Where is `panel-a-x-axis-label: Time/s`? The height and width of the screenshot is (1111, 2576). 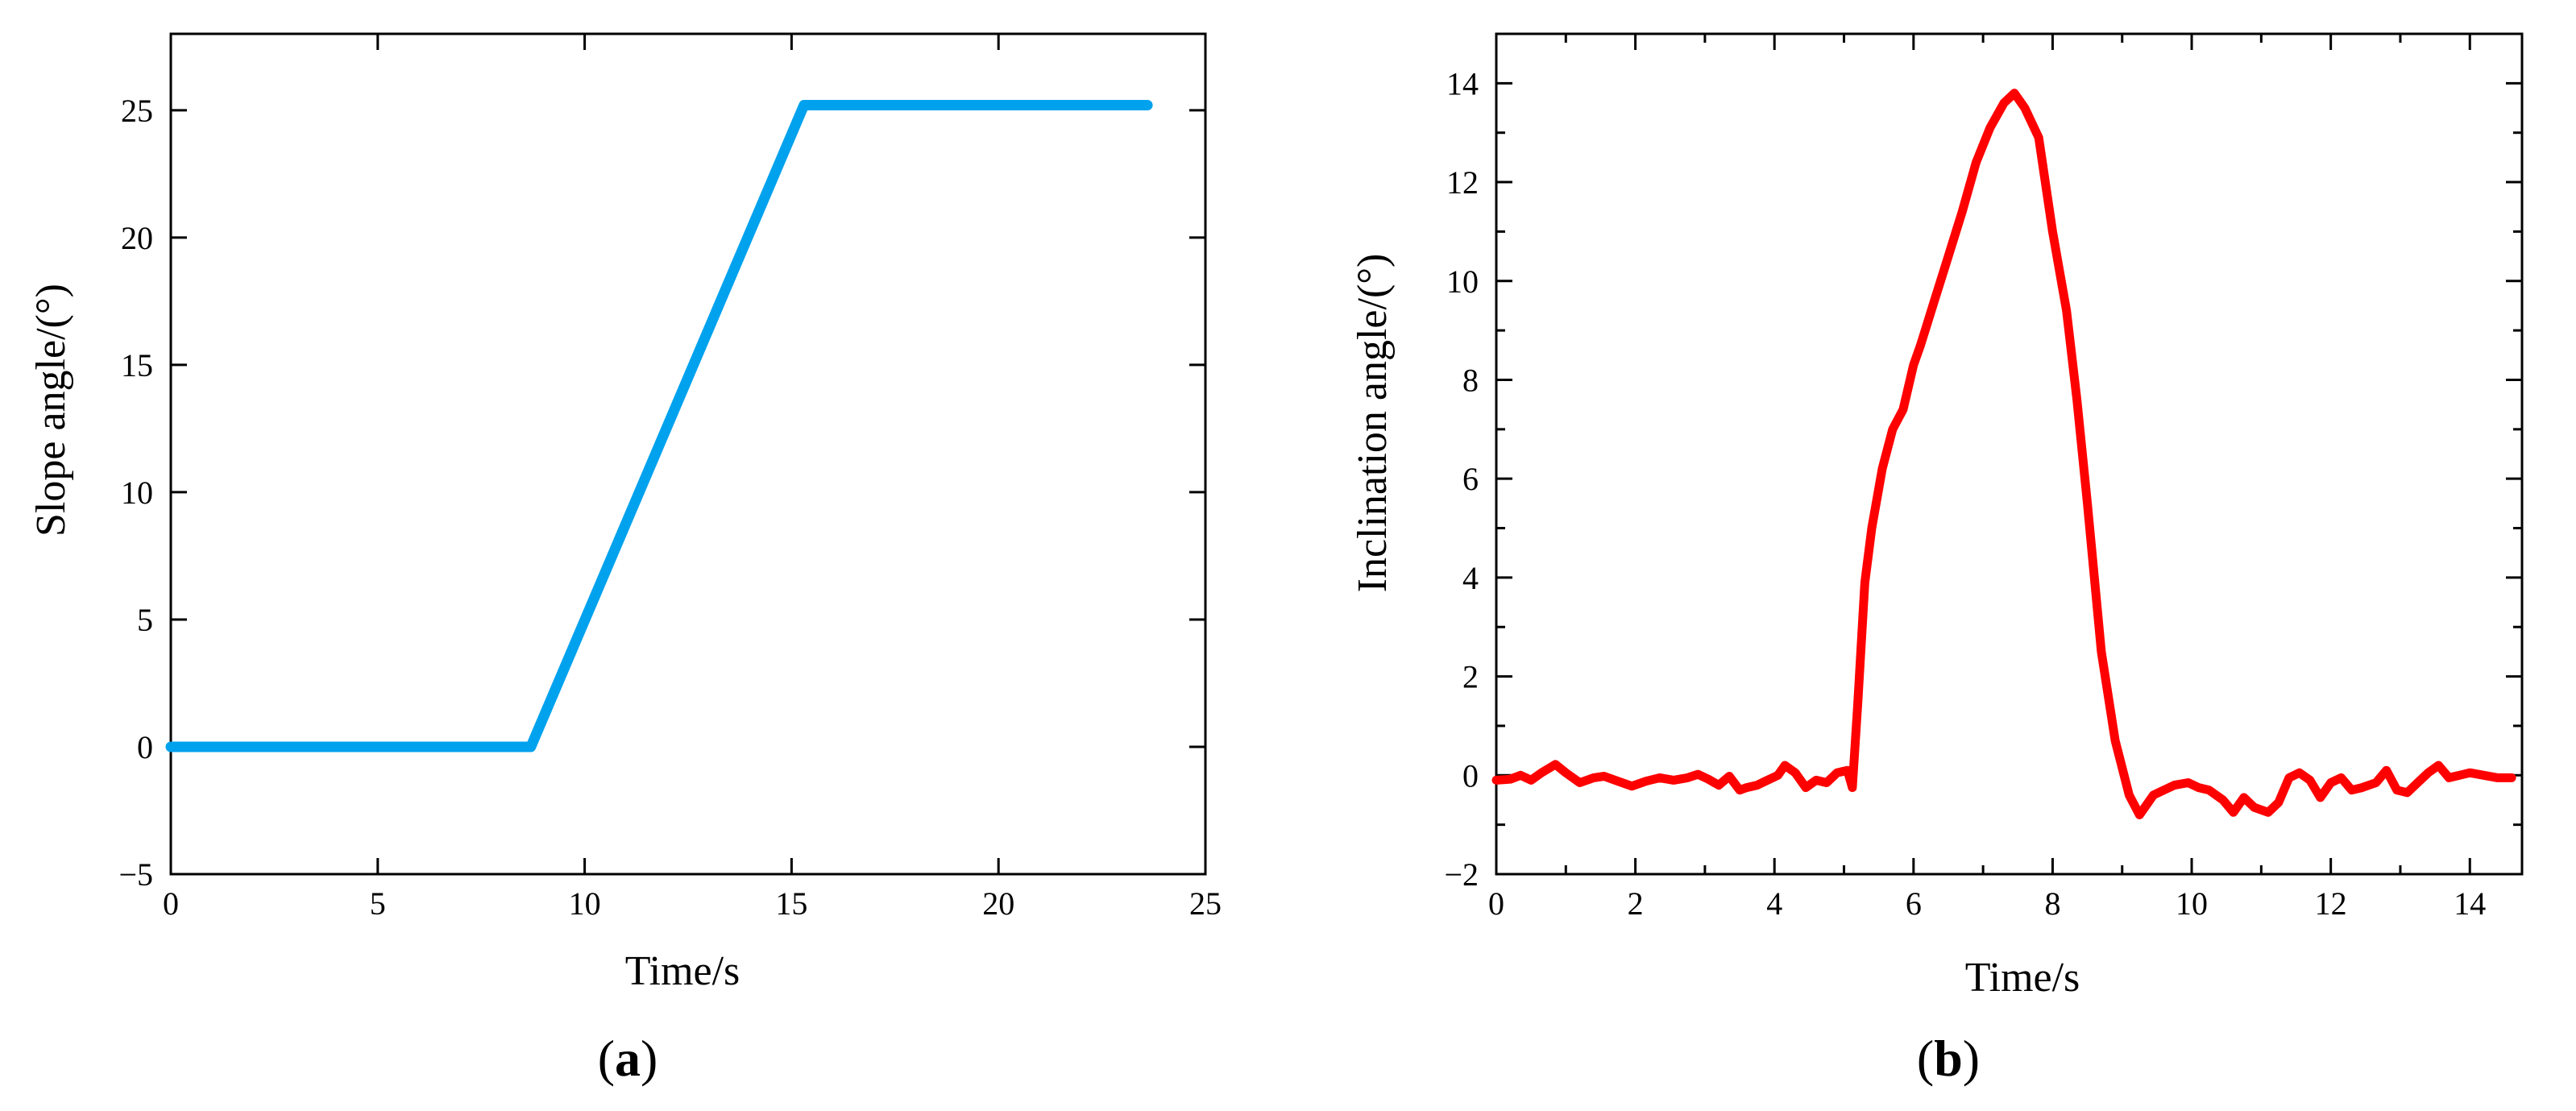
panel-a-x-axis-label: Time/s is located at coordinates (682, 971).